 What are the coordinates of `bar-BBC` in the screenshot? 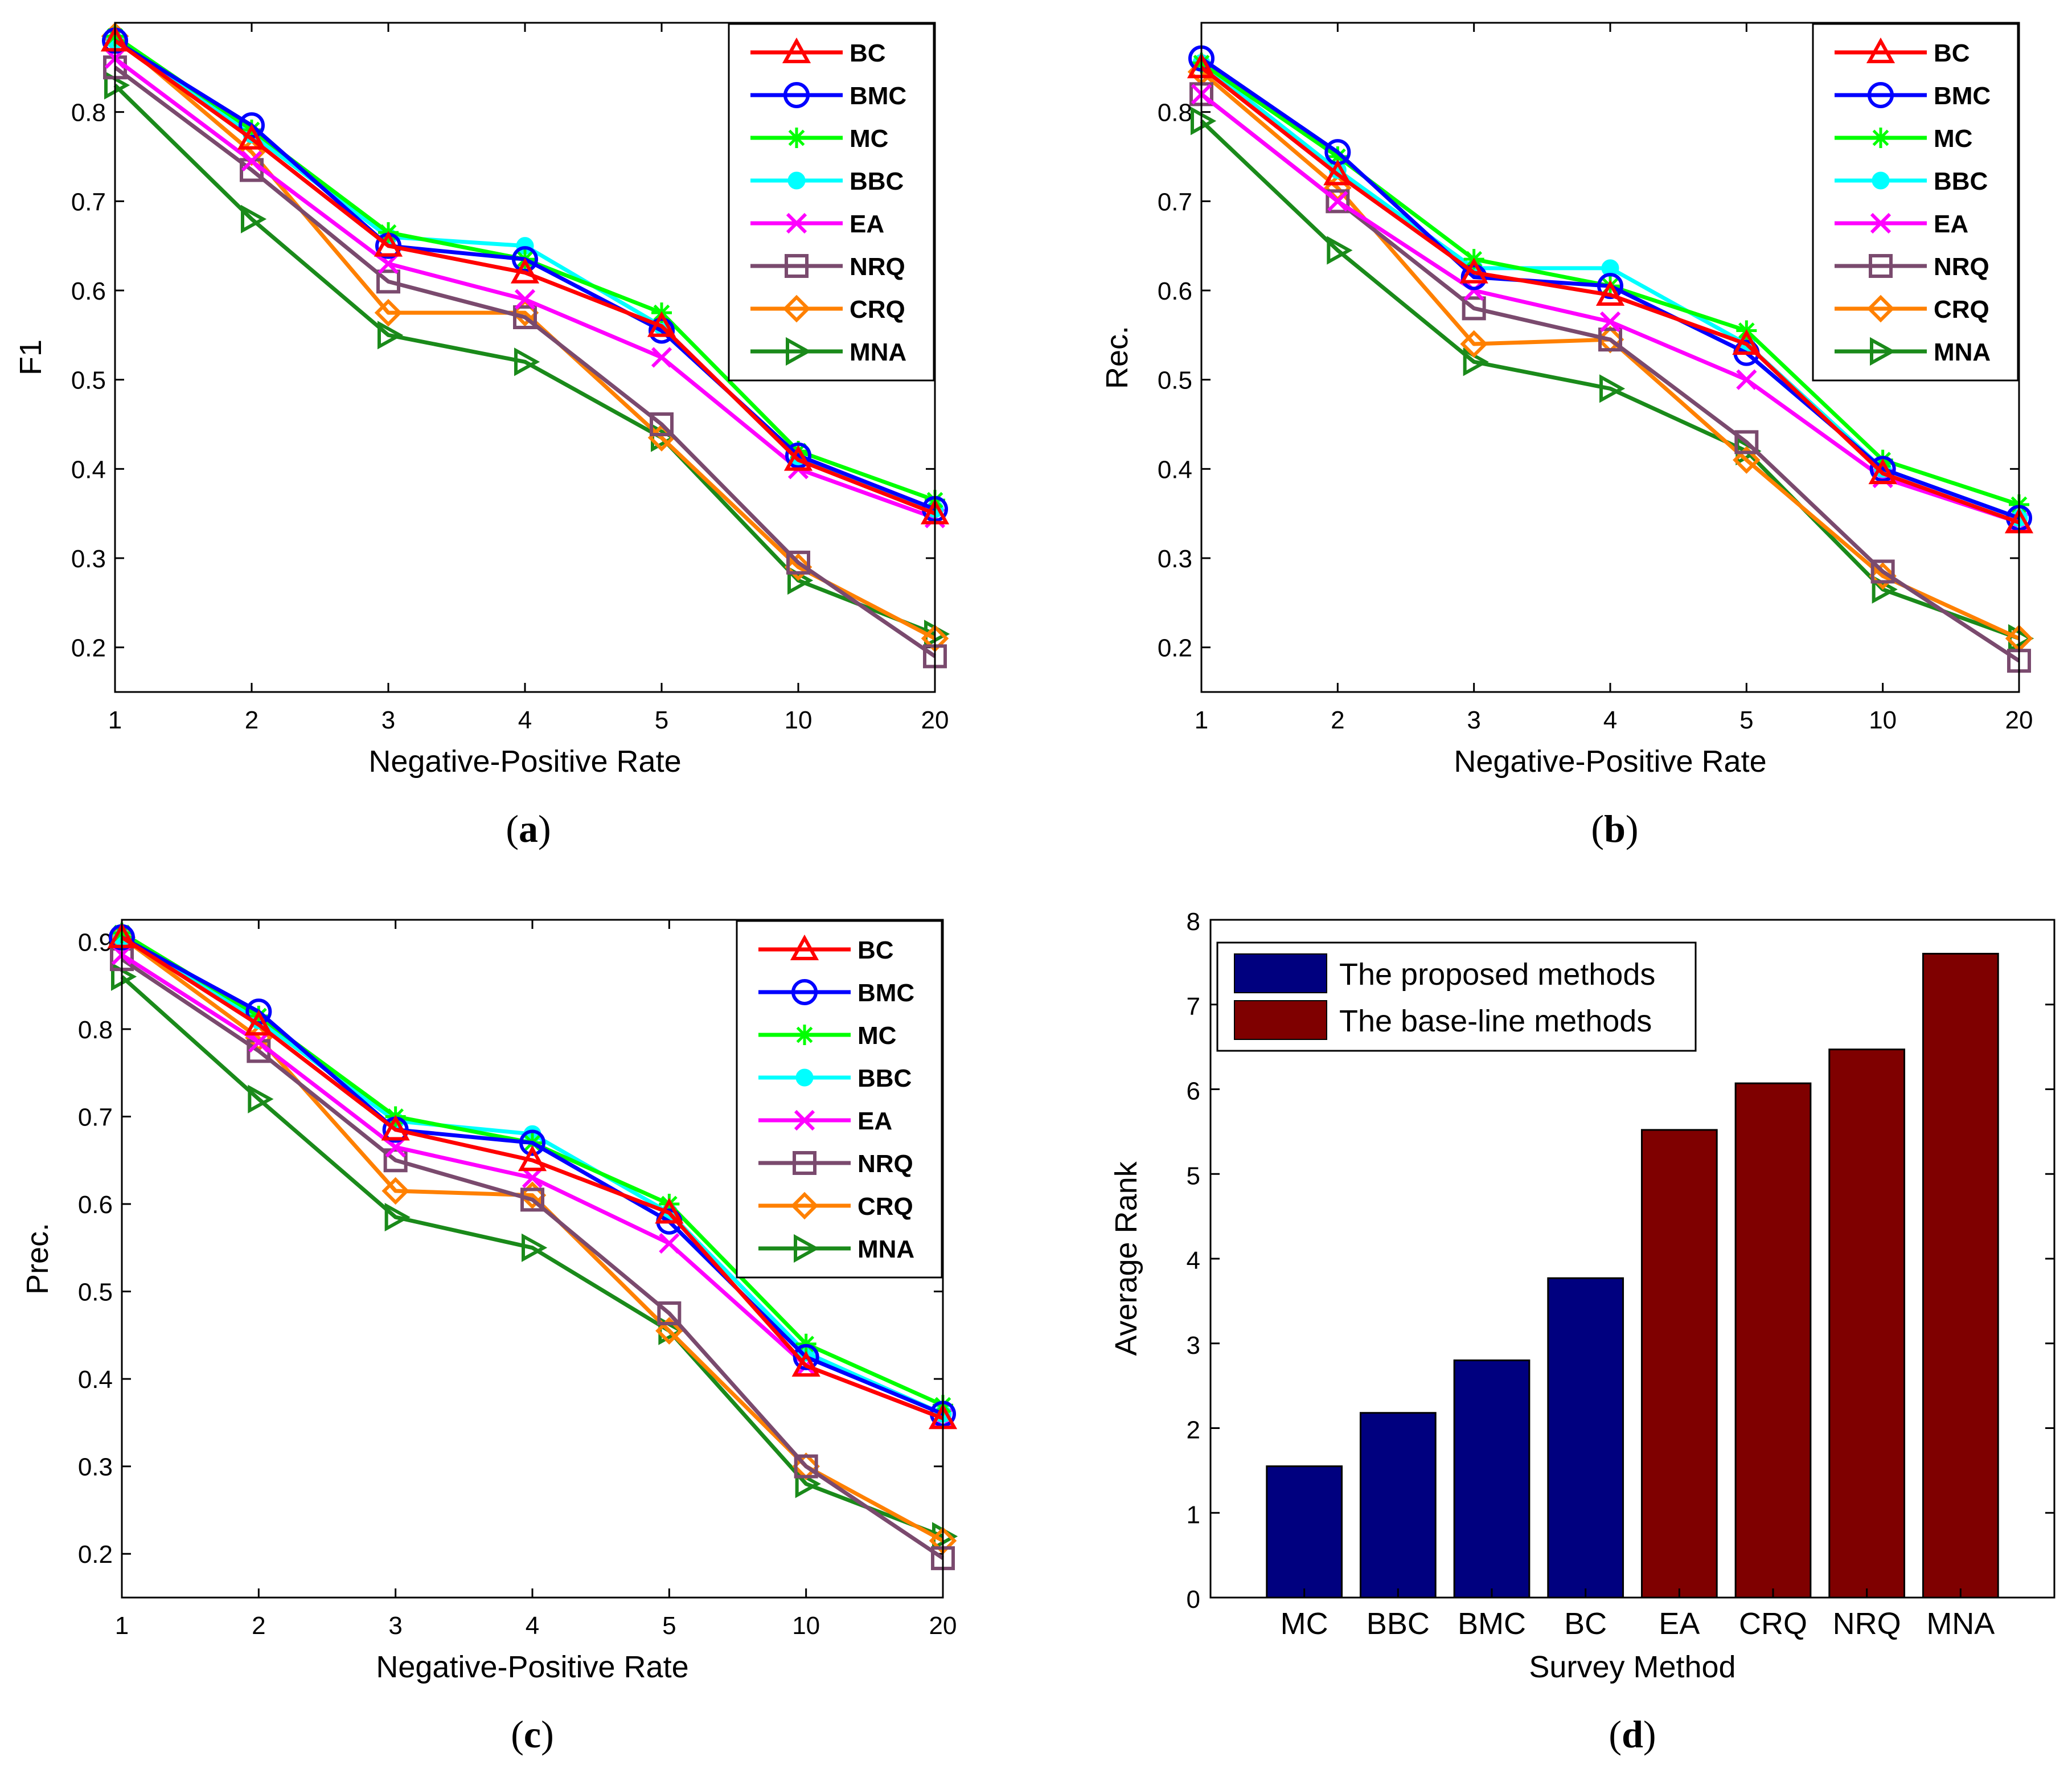 It's located at (1398, 1505).